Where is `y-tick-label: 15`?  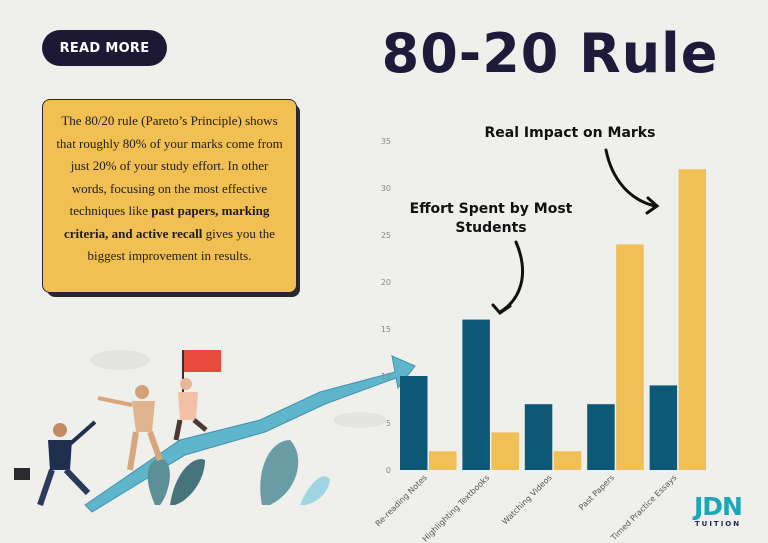
y-tick-label: 15 is located at coordinates (386, 329).